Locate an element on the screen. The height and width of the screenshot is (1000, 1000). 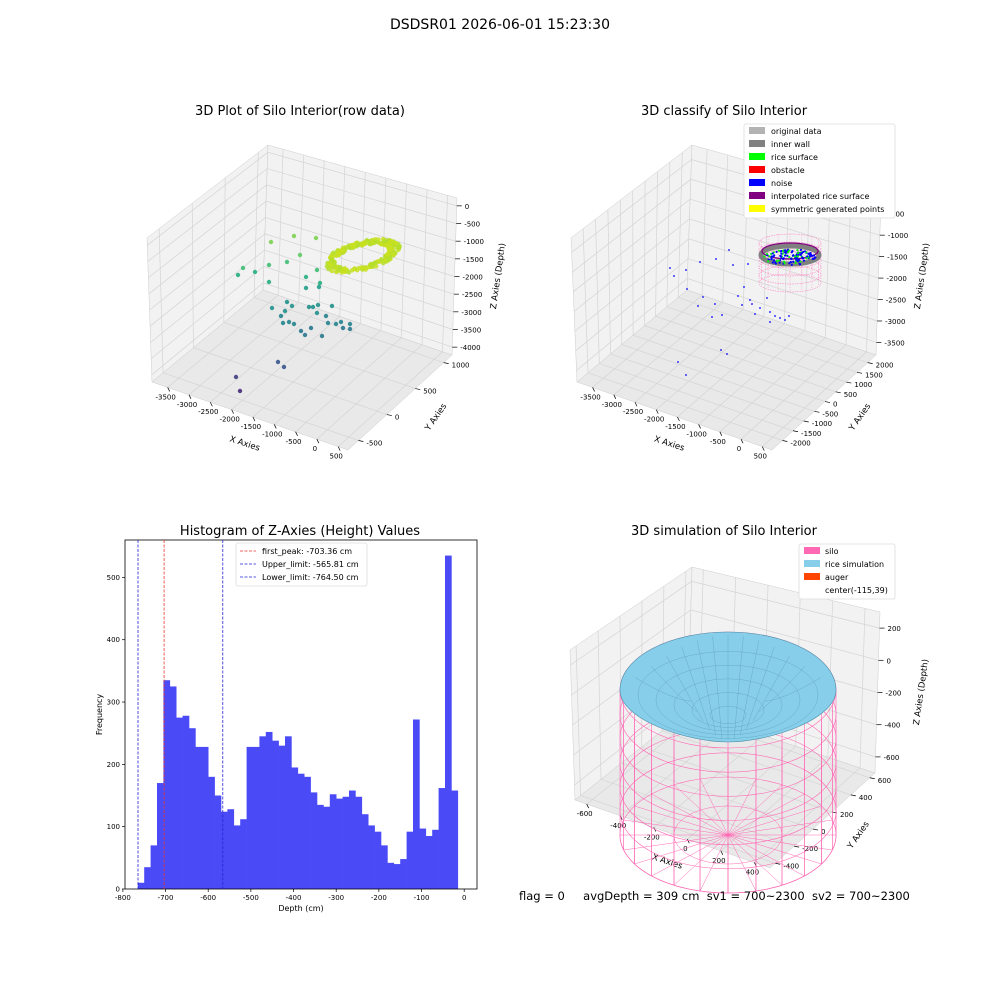
y-axis-label: Y Axies is located at coordinates (436, 417).